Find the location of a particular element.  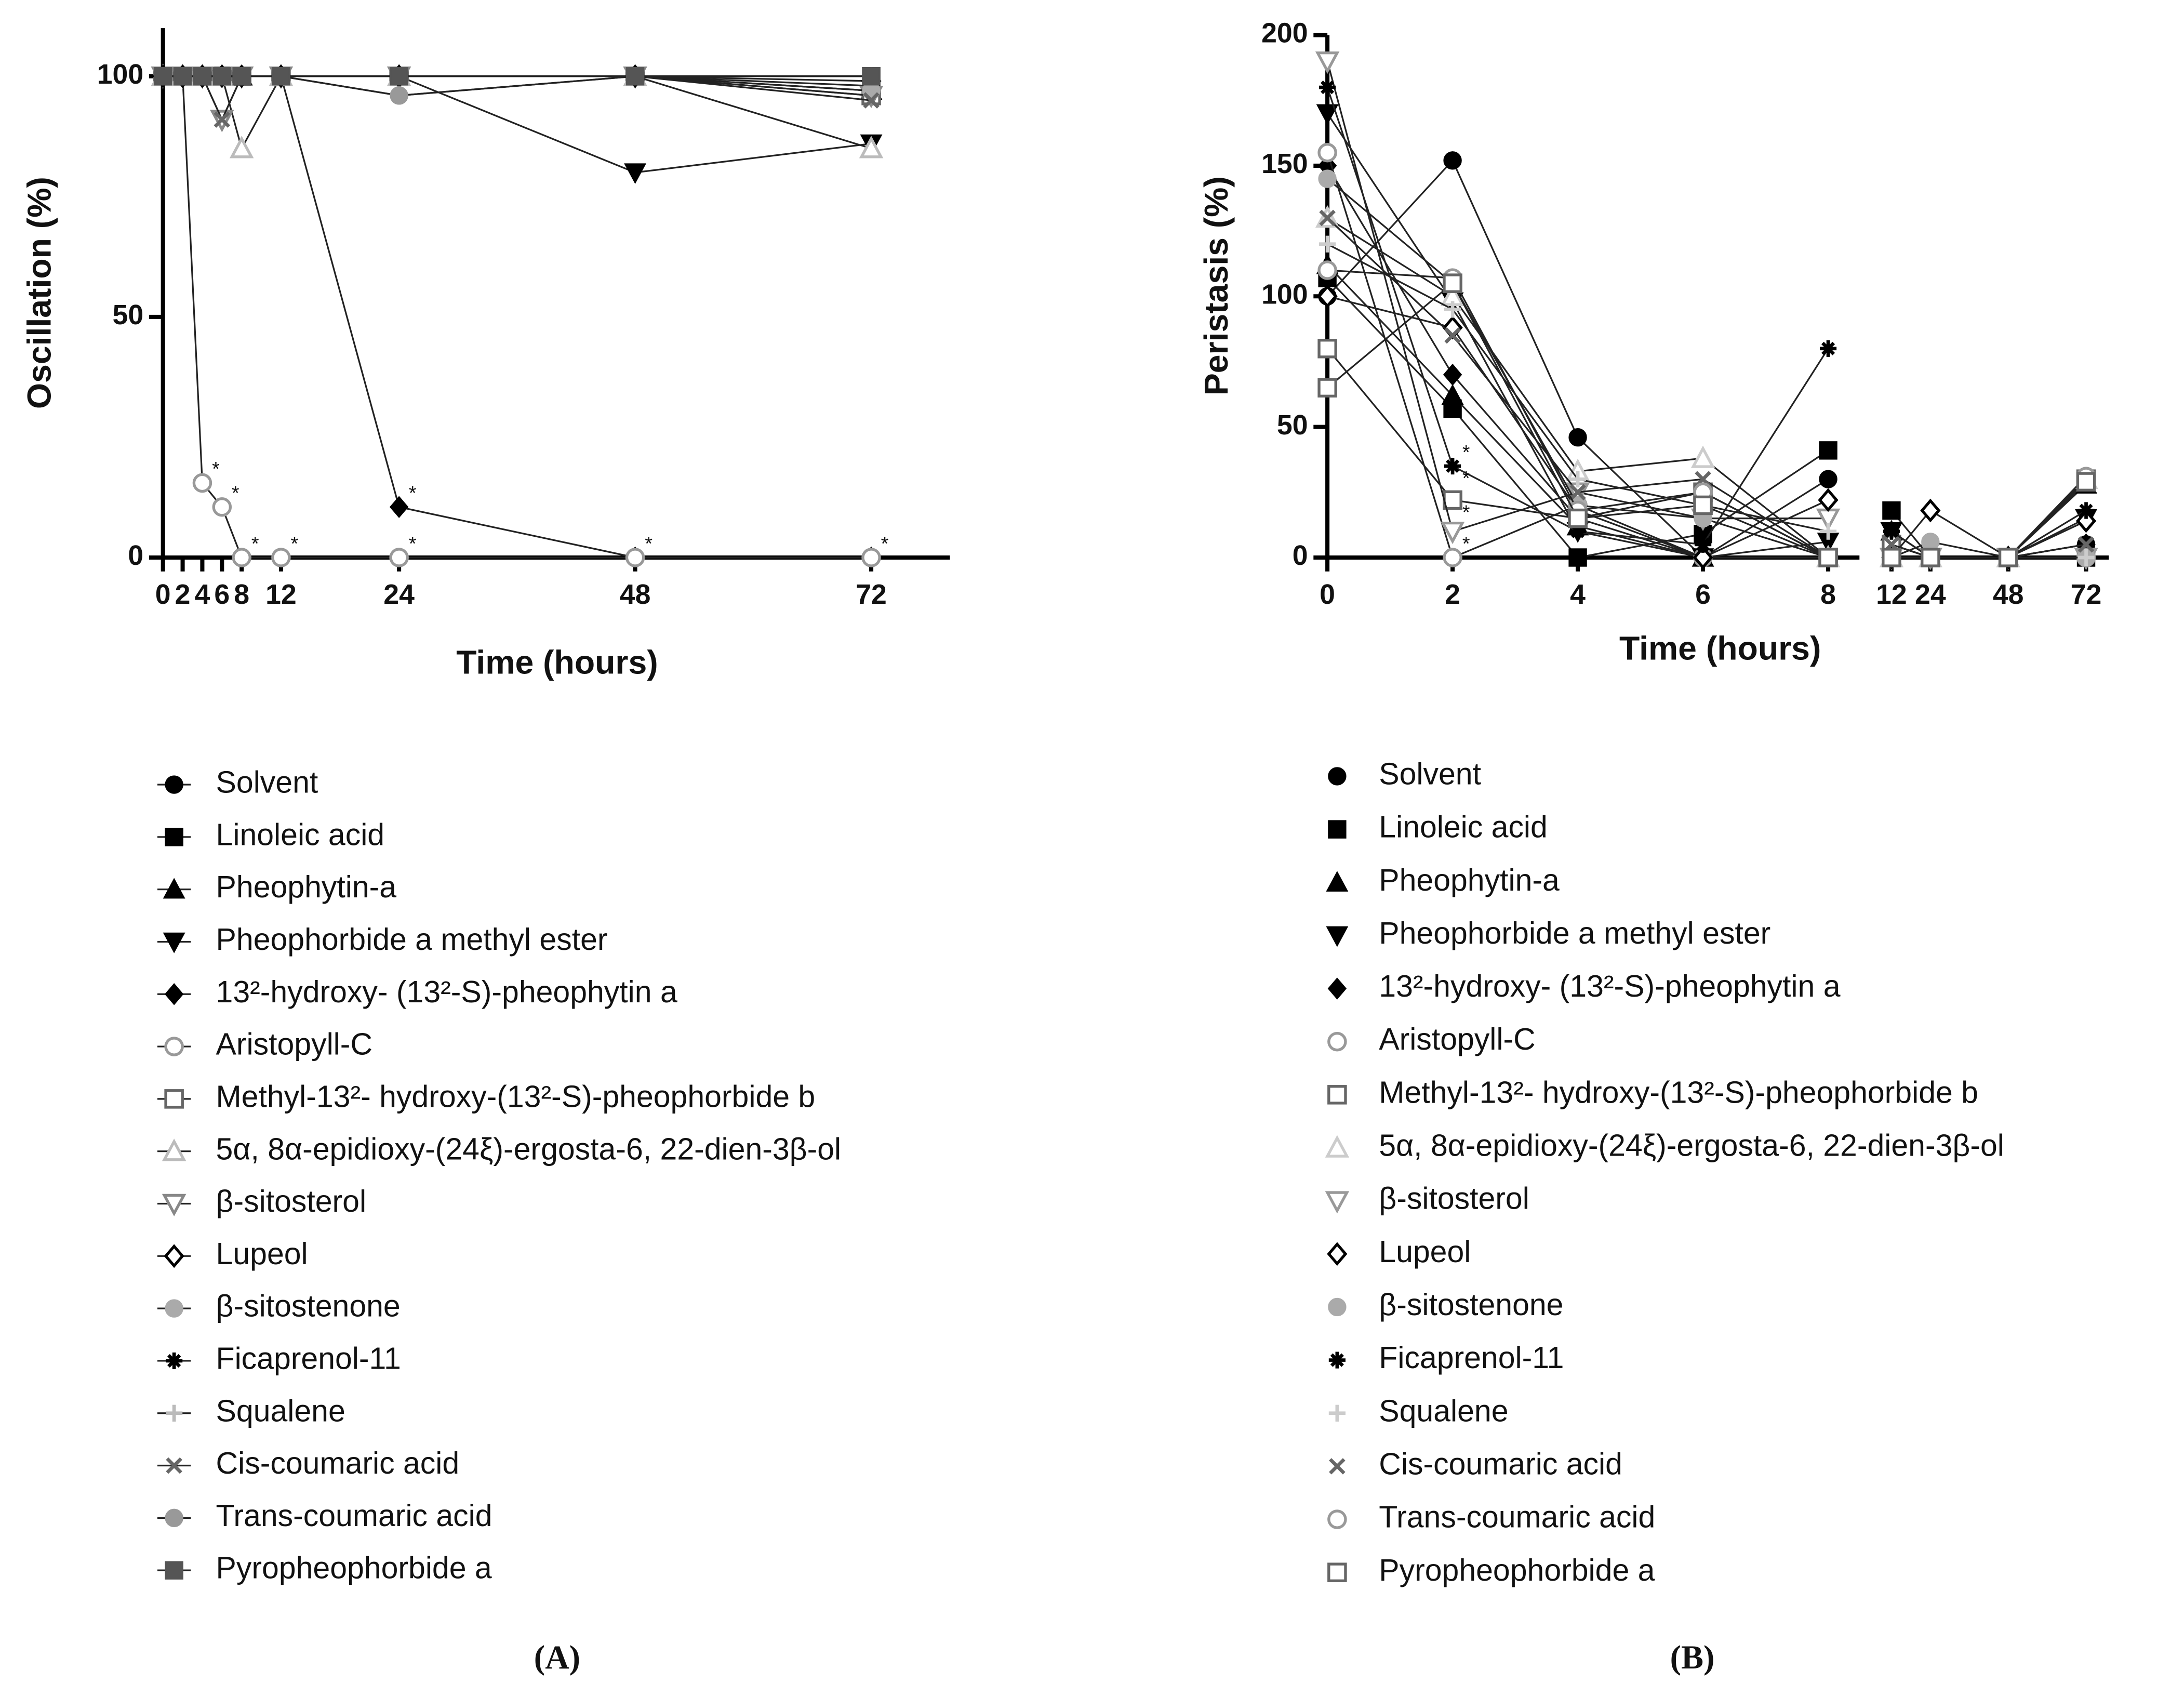

y-tick-label: 100 is located at coordinates (1285, 295).